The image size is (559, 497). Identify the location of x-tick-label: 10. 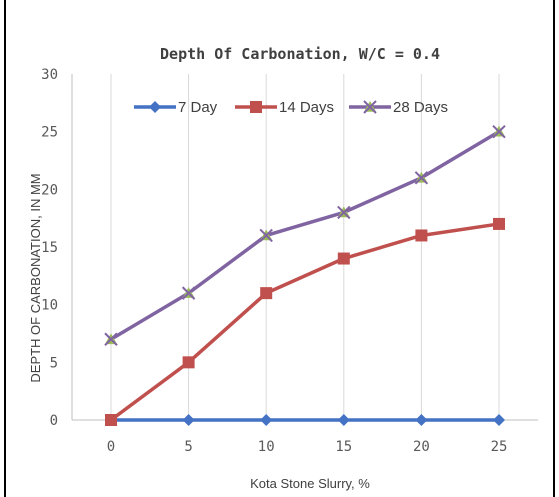
(266, 447).